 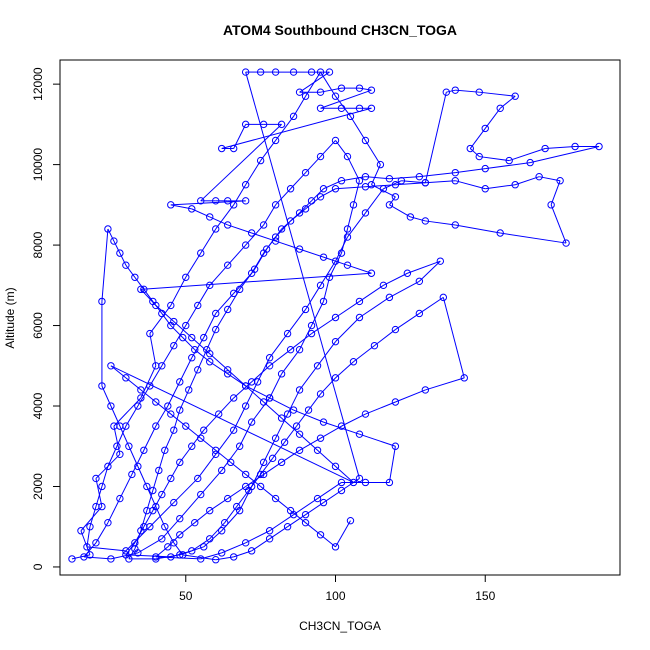 What do you see at coordinates (46, 318) in the screenshot?
I see `y-axis: 0 2000 4000 6000 8000 10000 12000` at bounding box center [46, 318].